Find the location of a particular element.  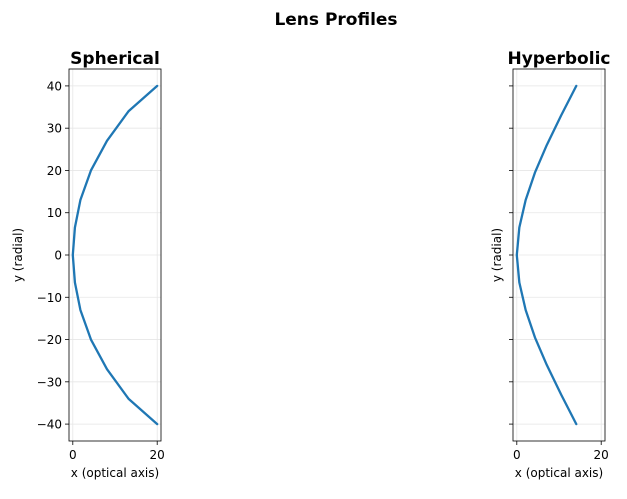

spherical-ytick-label-0: −40 is located at coordinates (49, 425).